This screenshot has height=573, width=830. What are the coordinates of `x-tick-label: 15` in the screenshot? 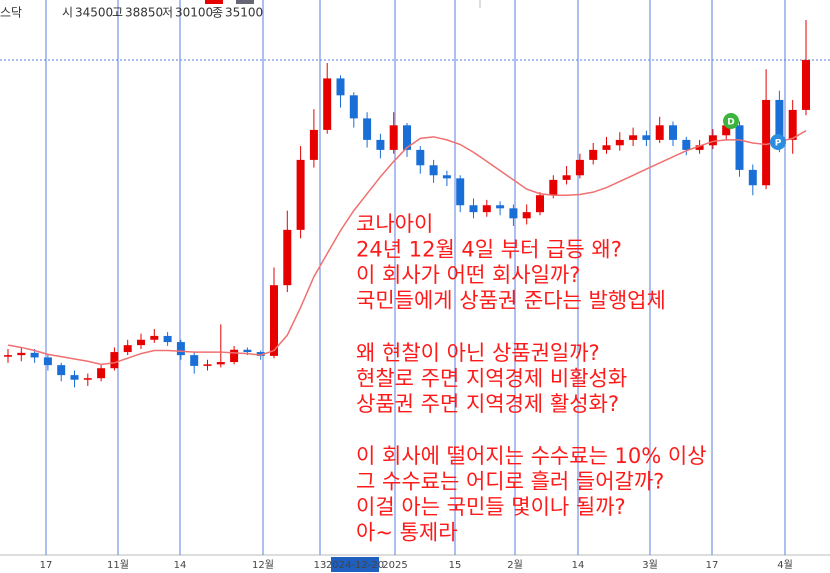 It's located at (455, 565).